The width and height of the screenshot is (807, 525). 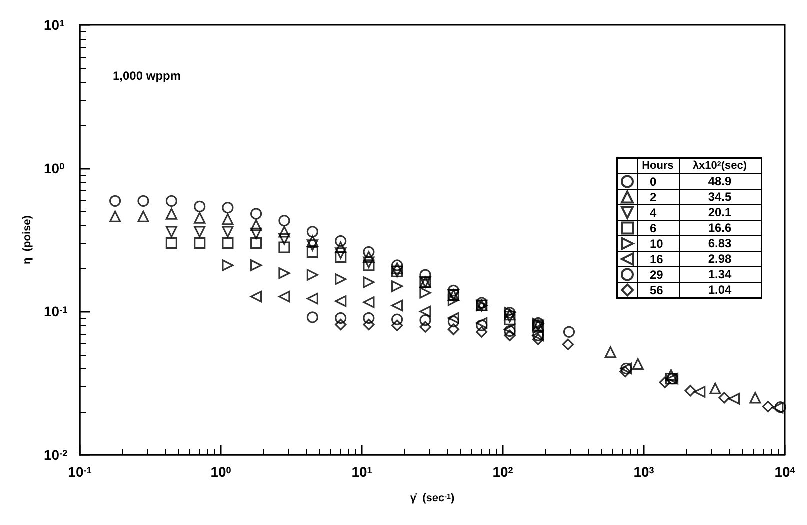 I want to click on legend-label: 16, so click(x=657, y=259).